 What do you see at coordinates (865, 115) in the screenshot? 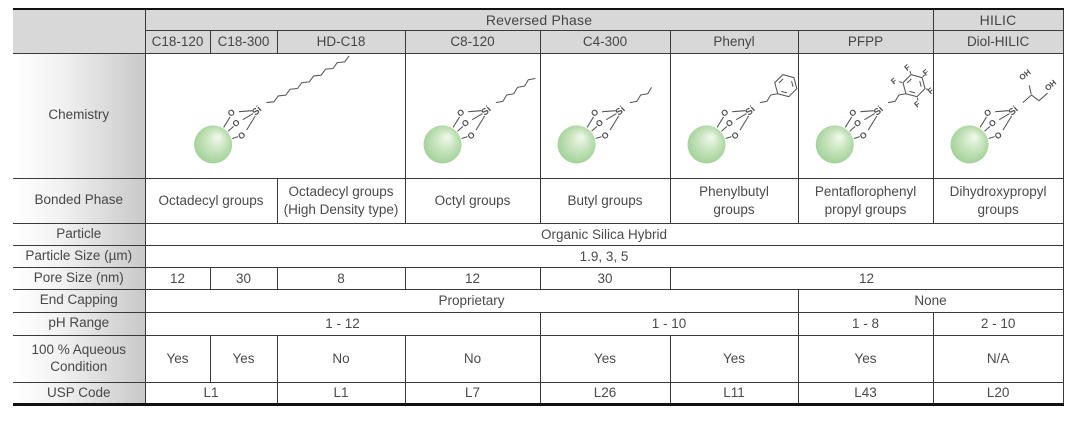
I see `chemistry-structure-pfpp: O O O Si F F F F F` at bounding box center [865, 115].